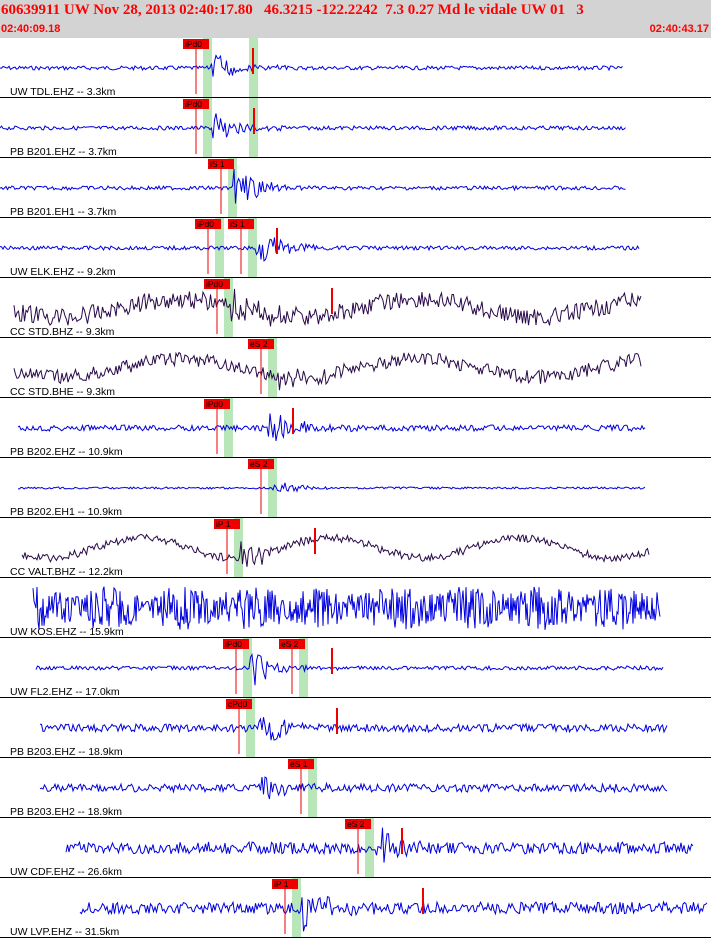 This screenshot has width=711, height=938. Describe the element at coordinates (62, 392) in the screenshot. I see `channel-label: CC STD.BHE -- 9.3km` at that location.